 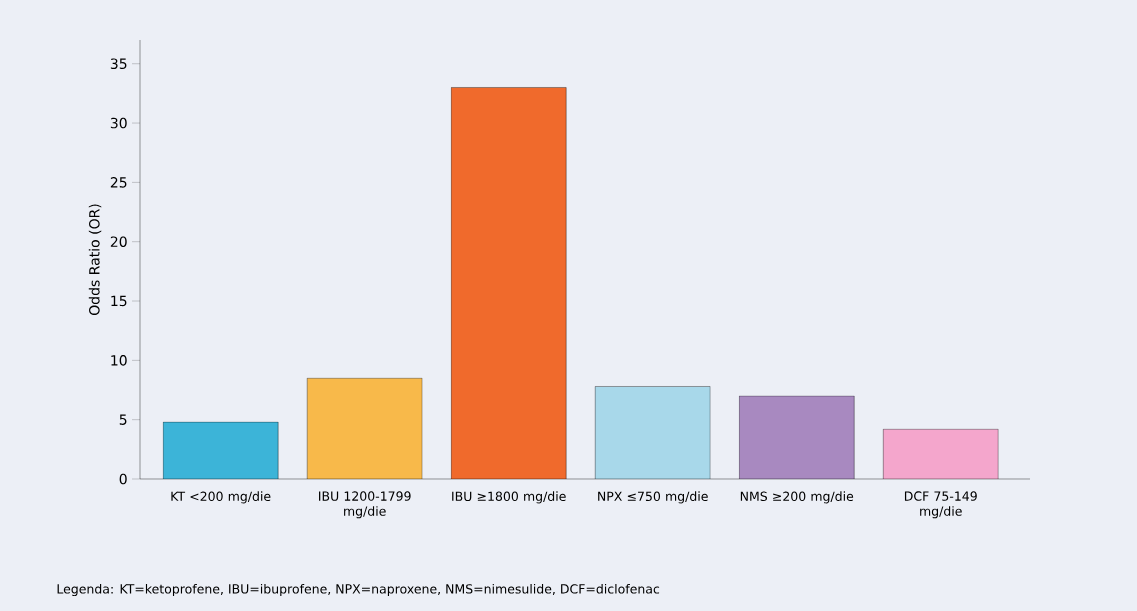 I want to click on y-tick-label: 25, so click(x=118, y=182).